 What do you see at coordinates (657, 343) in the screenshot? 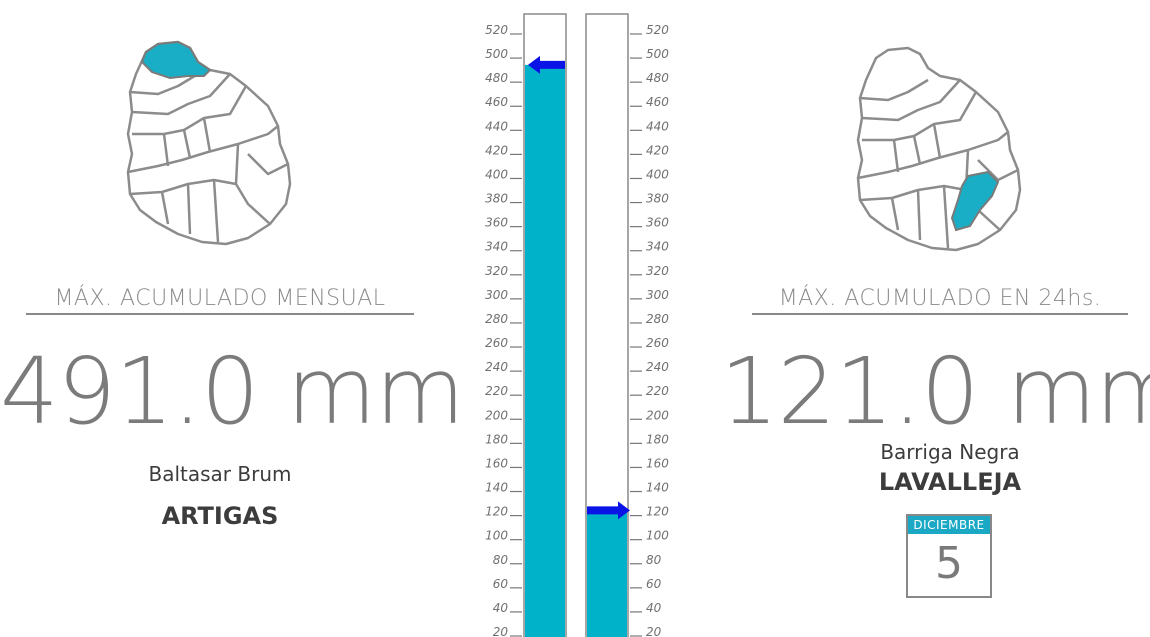
I see `tick-label-right-260: 260` at bounding box center [657, 343].